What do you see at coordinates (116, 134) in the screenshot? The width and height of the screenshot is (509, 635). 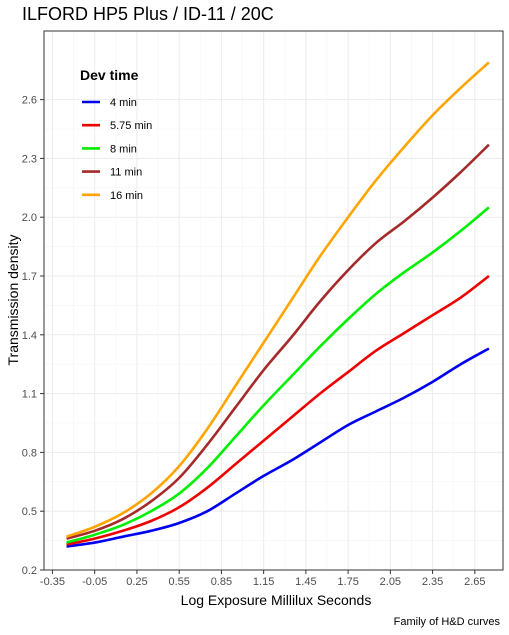 I see `legend: Dev time 4 min 5.75 min 8 min 11 min 16 min` at bounding box center [116, 134].